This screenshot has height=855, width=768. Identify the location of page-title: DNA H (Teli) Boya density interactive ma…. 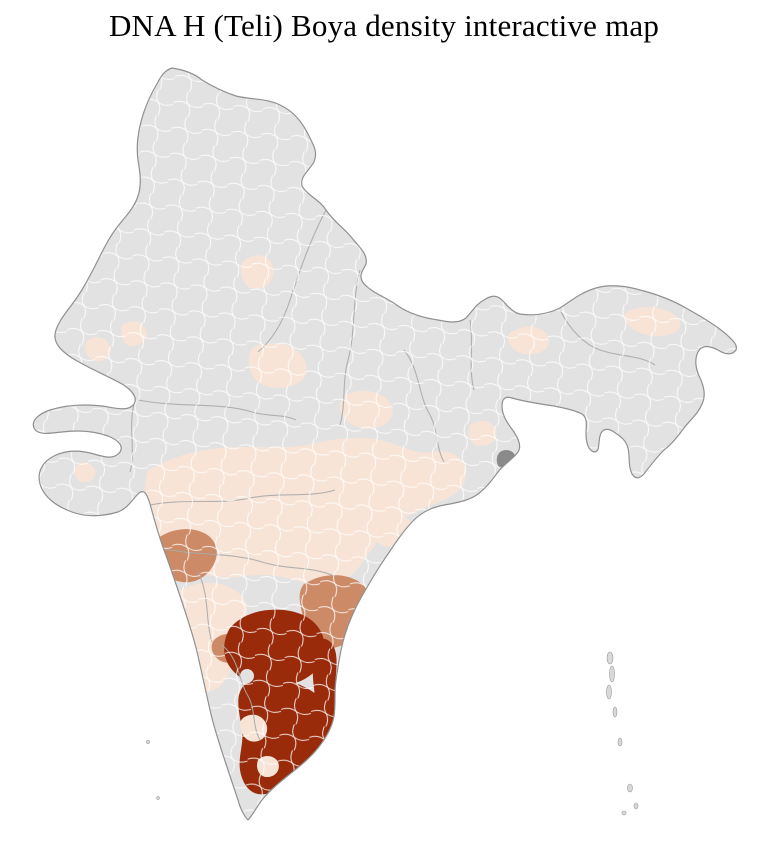
(384, 25).